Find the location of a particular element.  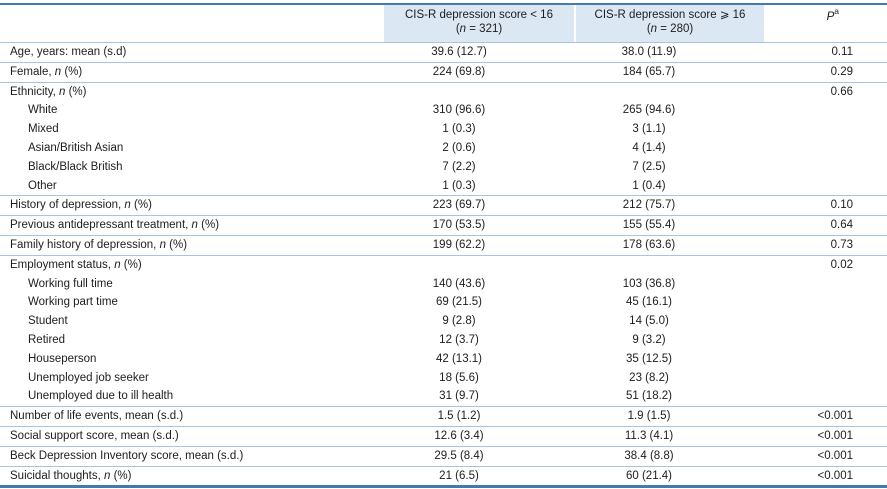

row-value-low: 18 (5.6) is located at coordinates (459, 377).